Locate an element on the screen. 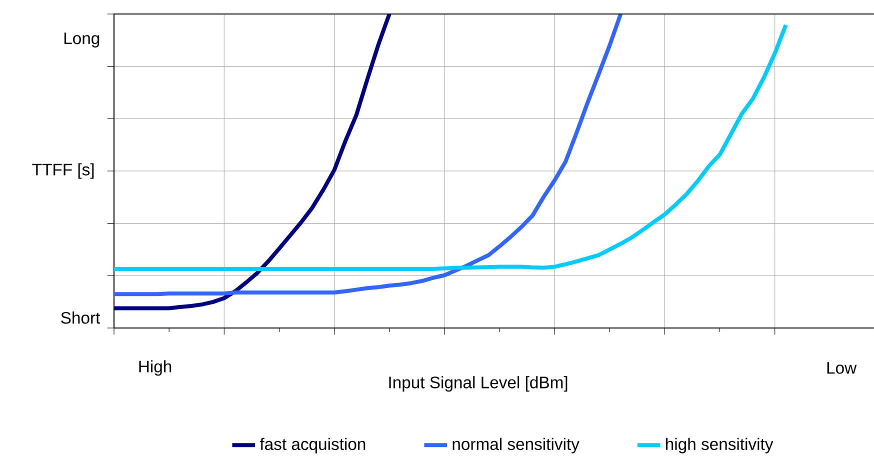  x-axis-title: Input Signal Level [dBm] is located at coordinates (478, 384).